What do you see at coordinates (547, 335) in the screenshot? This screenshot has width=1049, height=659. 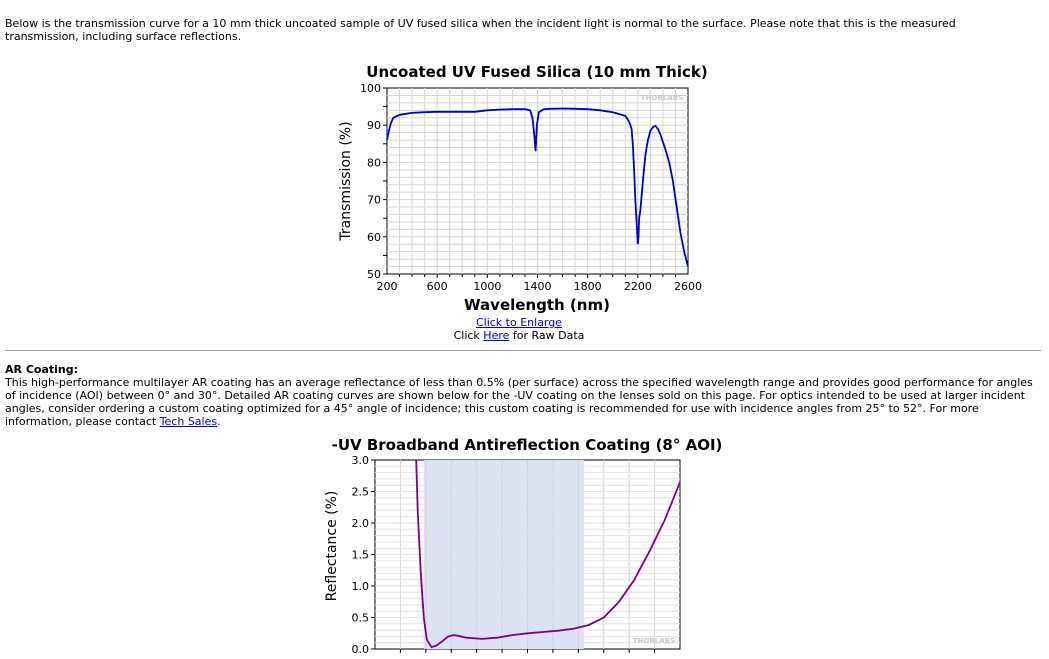 I see `raw-data-suffix: for Raw Data` at bounding box center [547, 335].